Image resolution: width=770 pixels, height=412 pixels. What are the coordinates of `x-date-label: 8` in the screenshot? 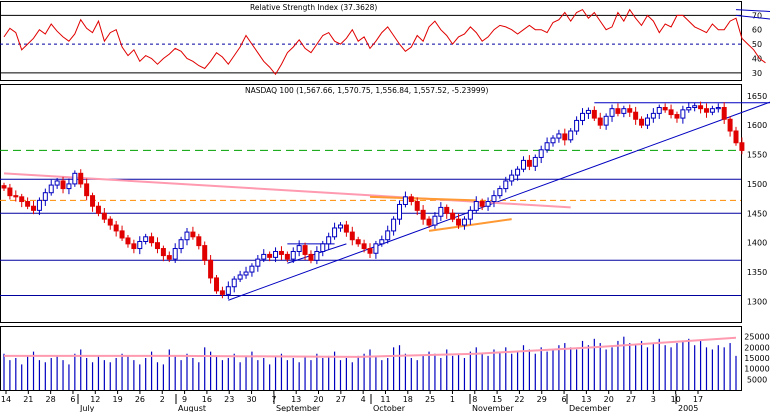 It's located at (474, 399).